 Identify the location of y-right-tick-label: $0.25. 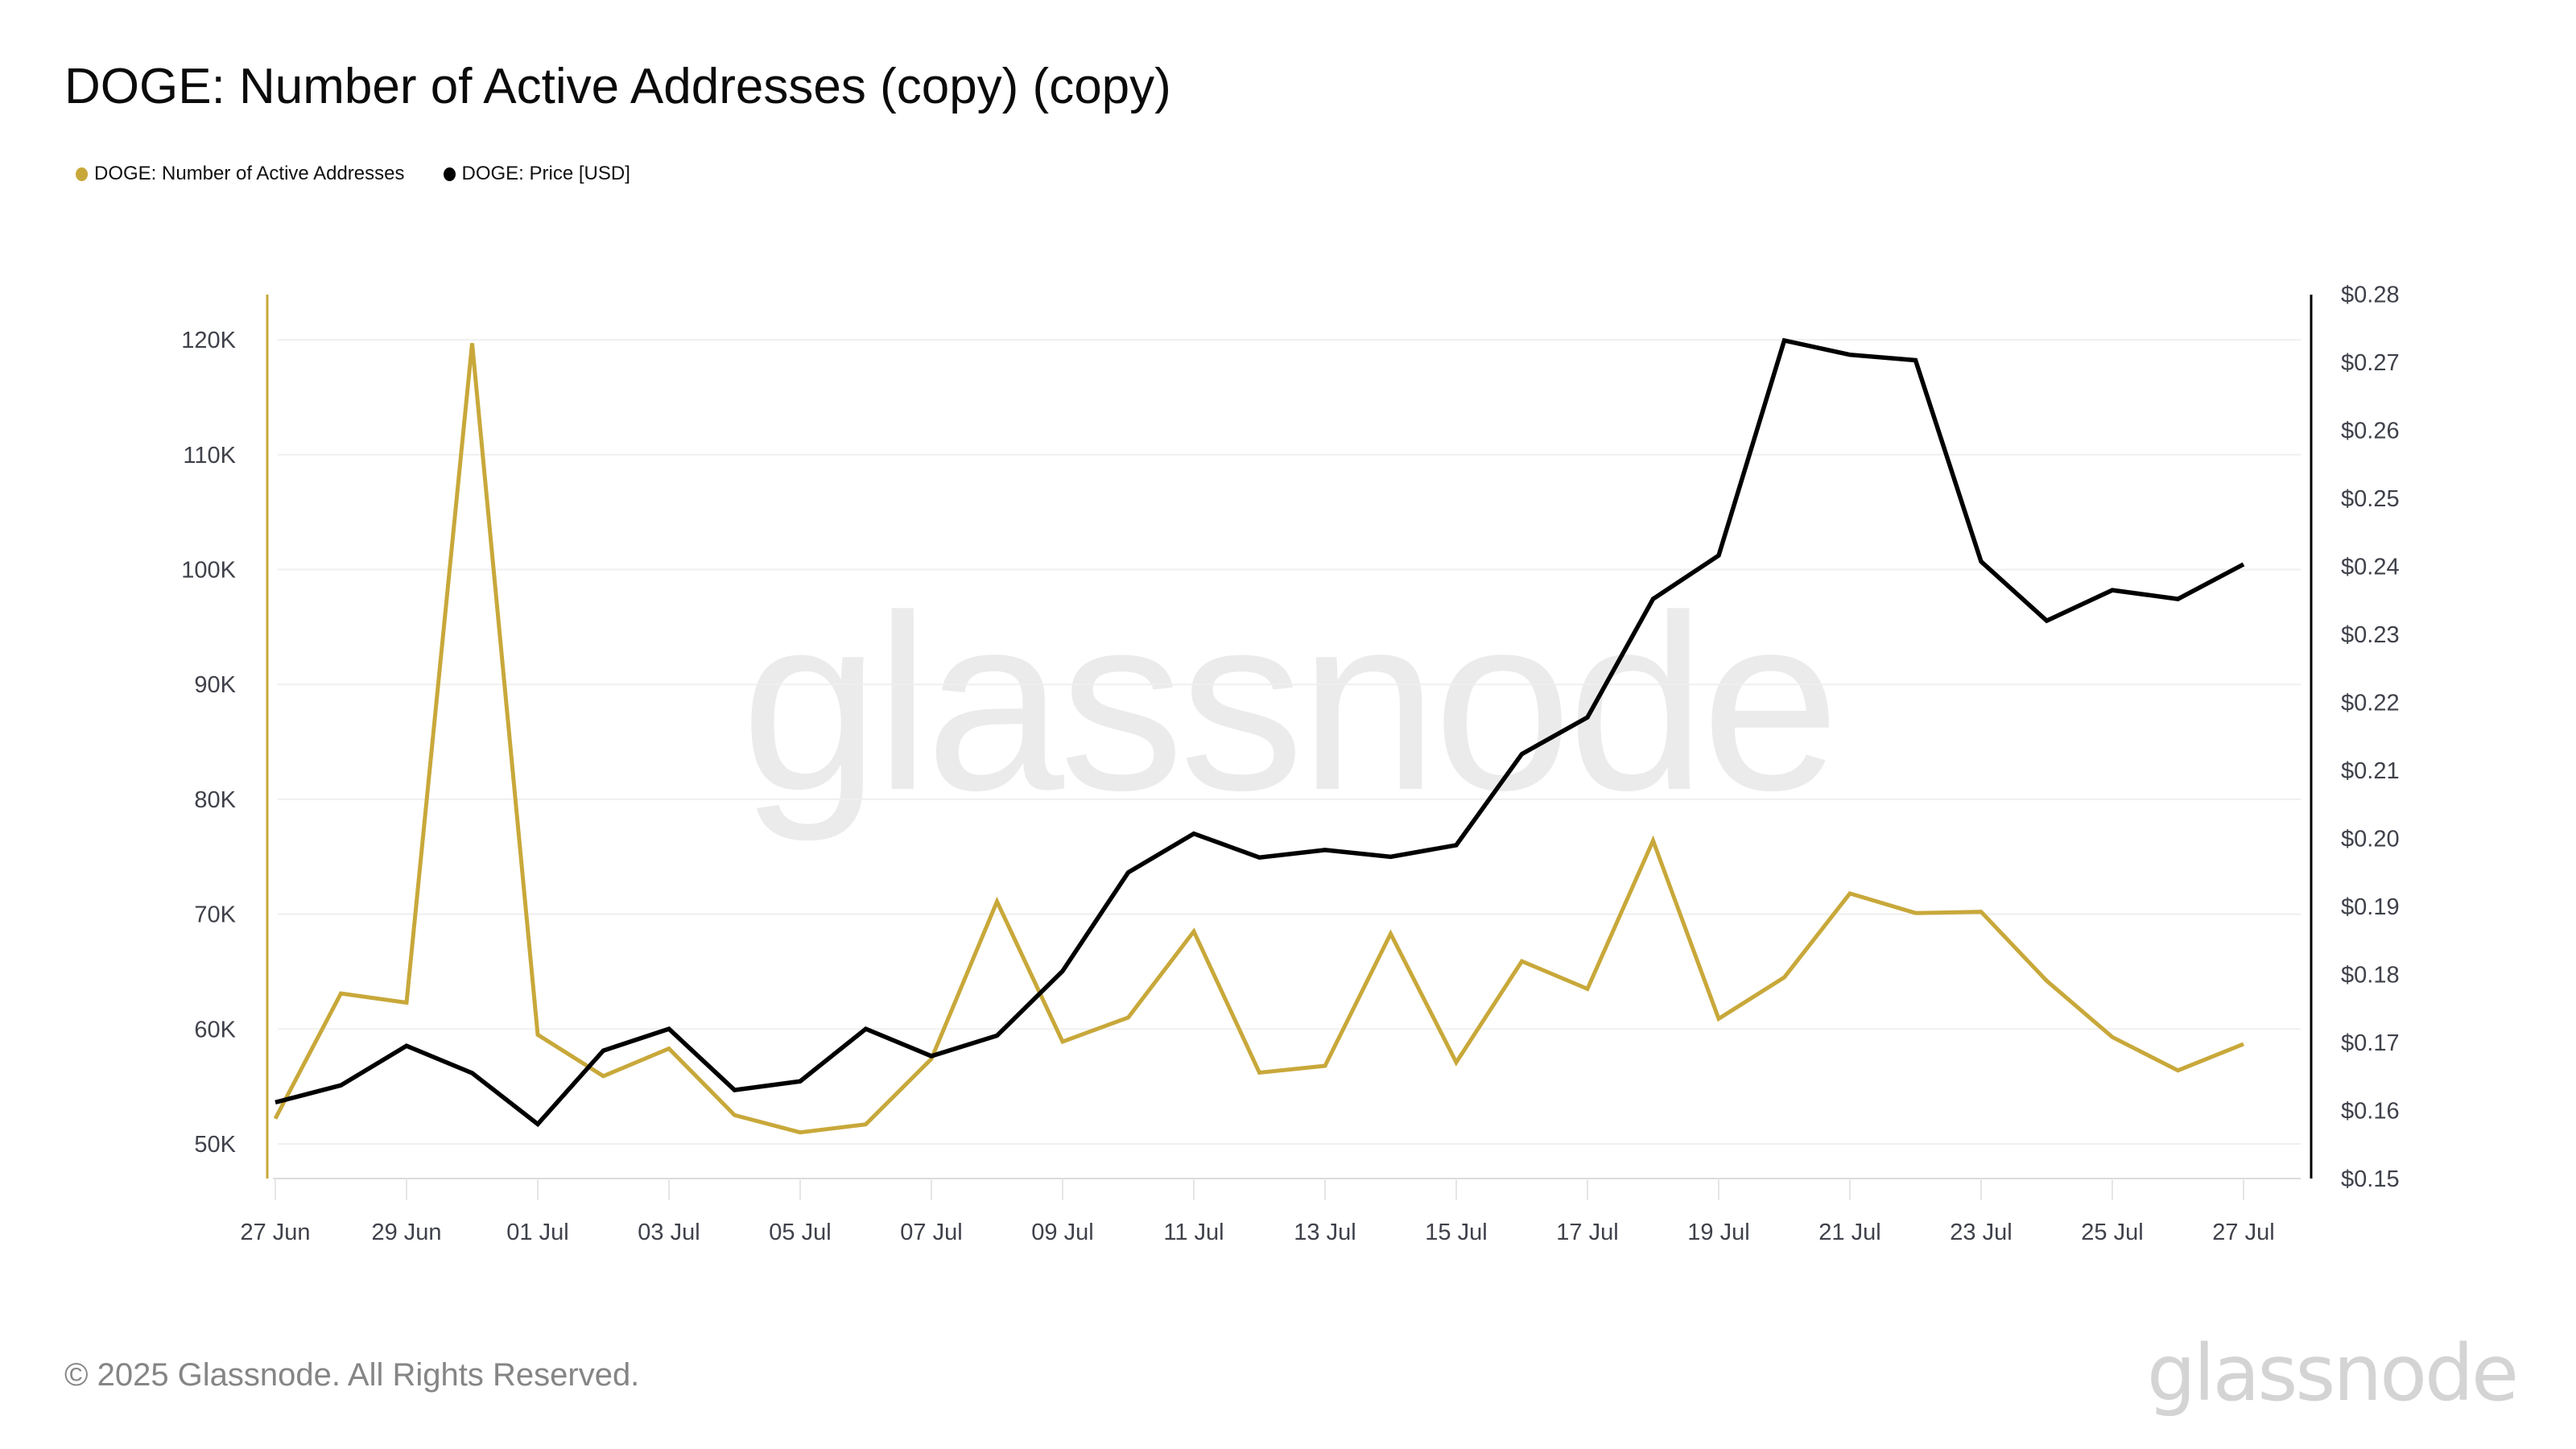
(2370, 499).